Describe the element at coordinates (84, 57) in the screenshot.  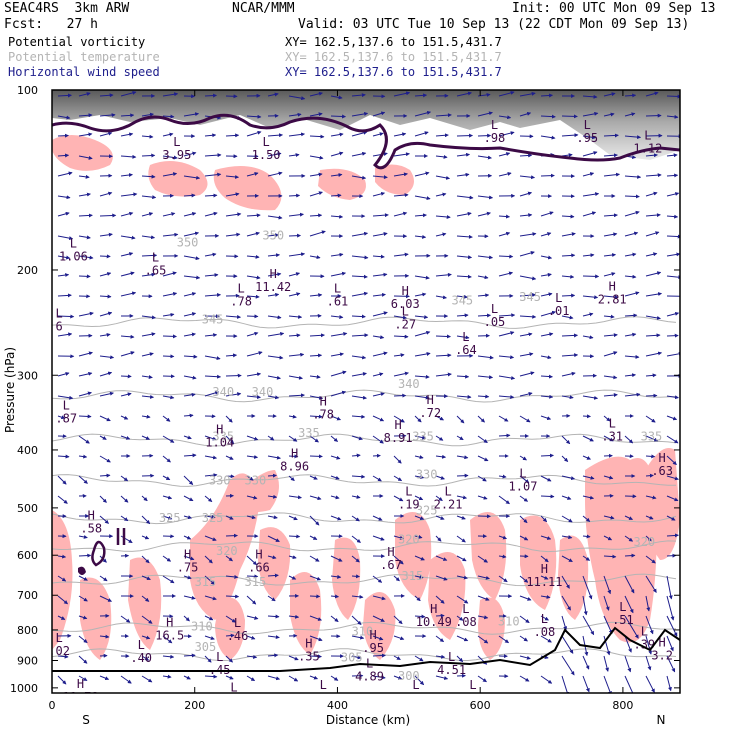
I see `field-label: Potential temperature` at that location.